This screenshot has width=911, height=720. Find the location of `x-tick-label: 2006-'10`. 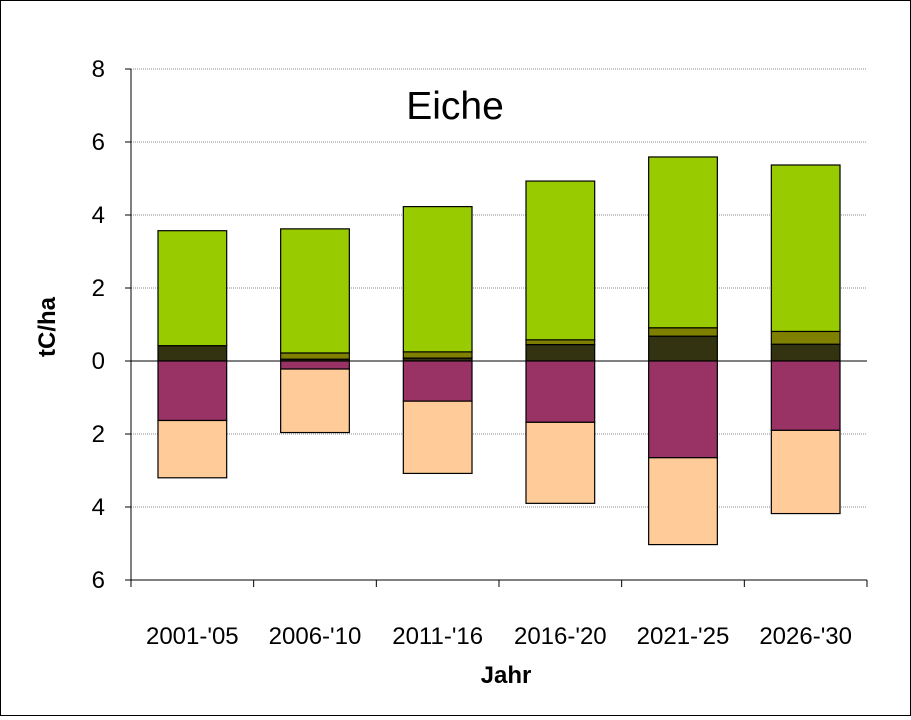

x-tick-label: 2006-'10 is located at coordinates (315, 636).